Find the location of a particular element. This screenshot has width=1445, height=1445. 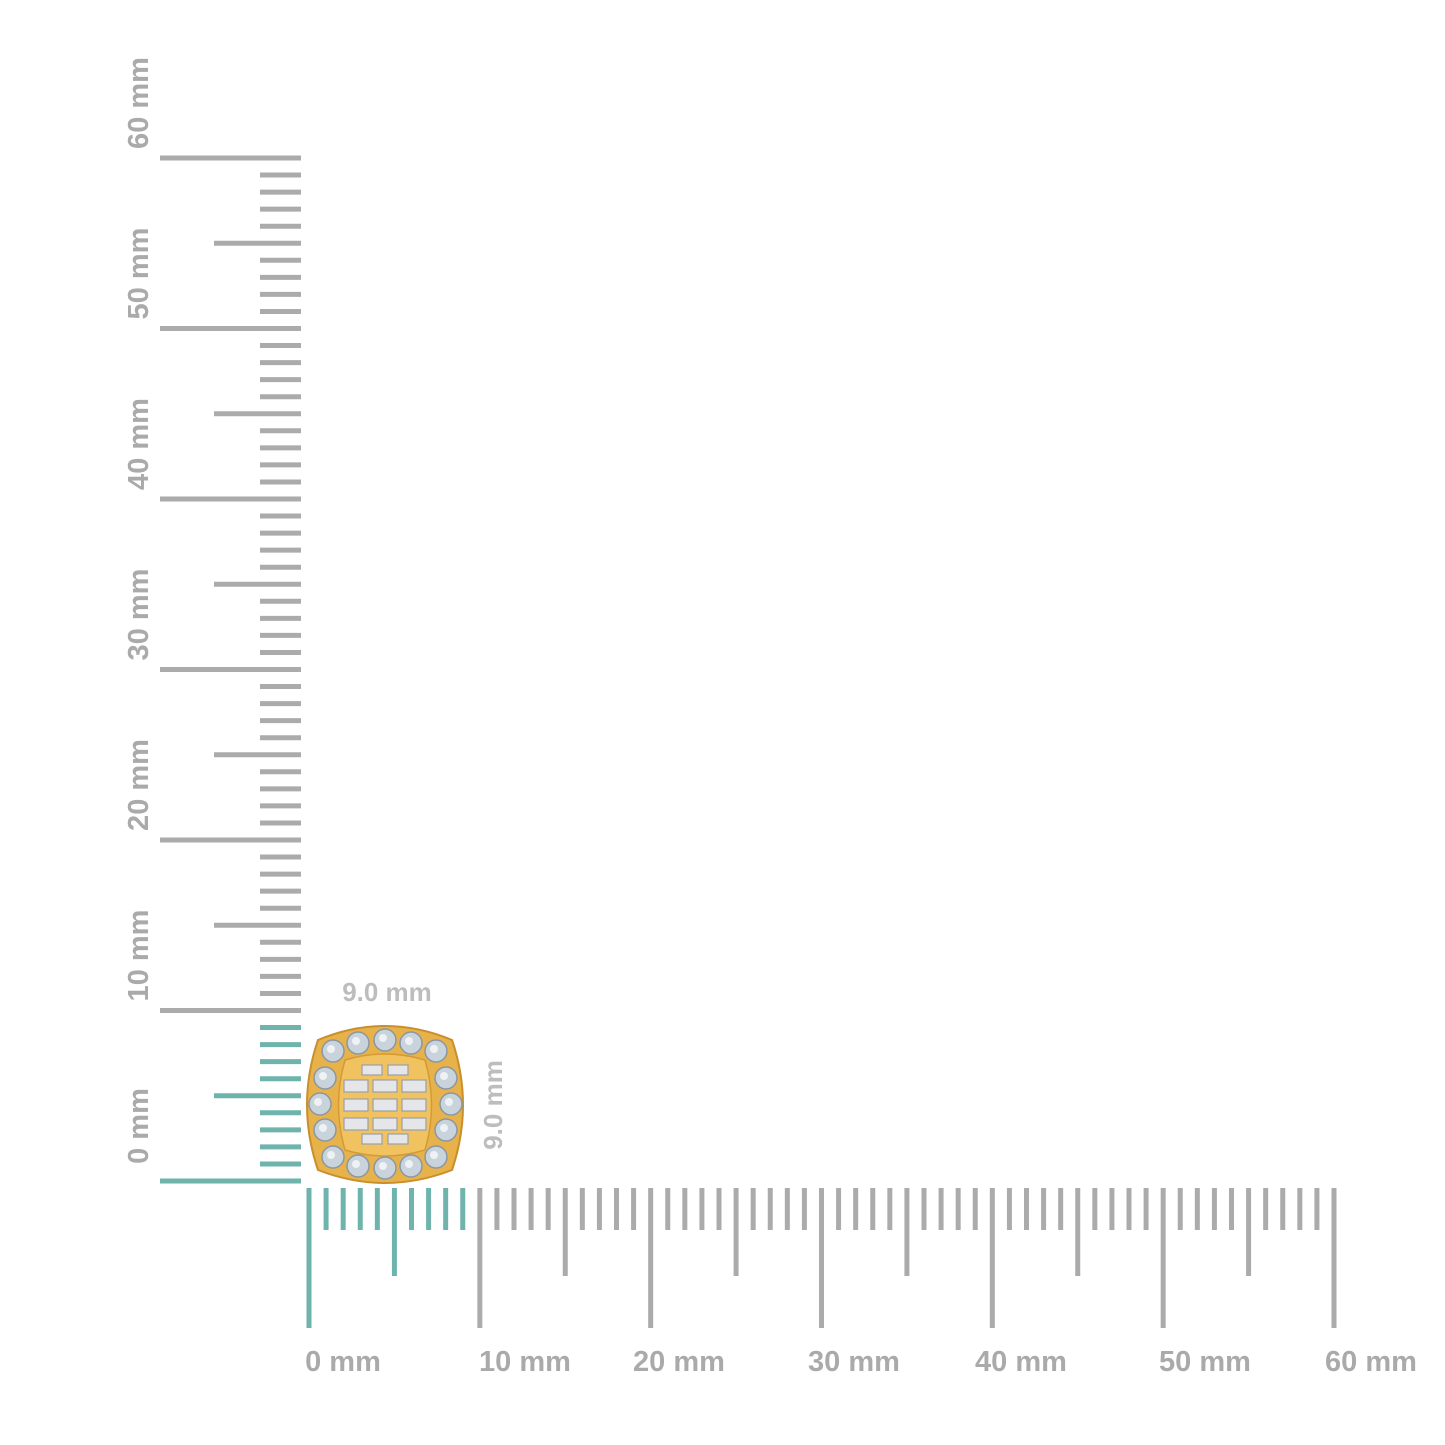

vertical-label: 20 mm is located at coordinates (139, 785).